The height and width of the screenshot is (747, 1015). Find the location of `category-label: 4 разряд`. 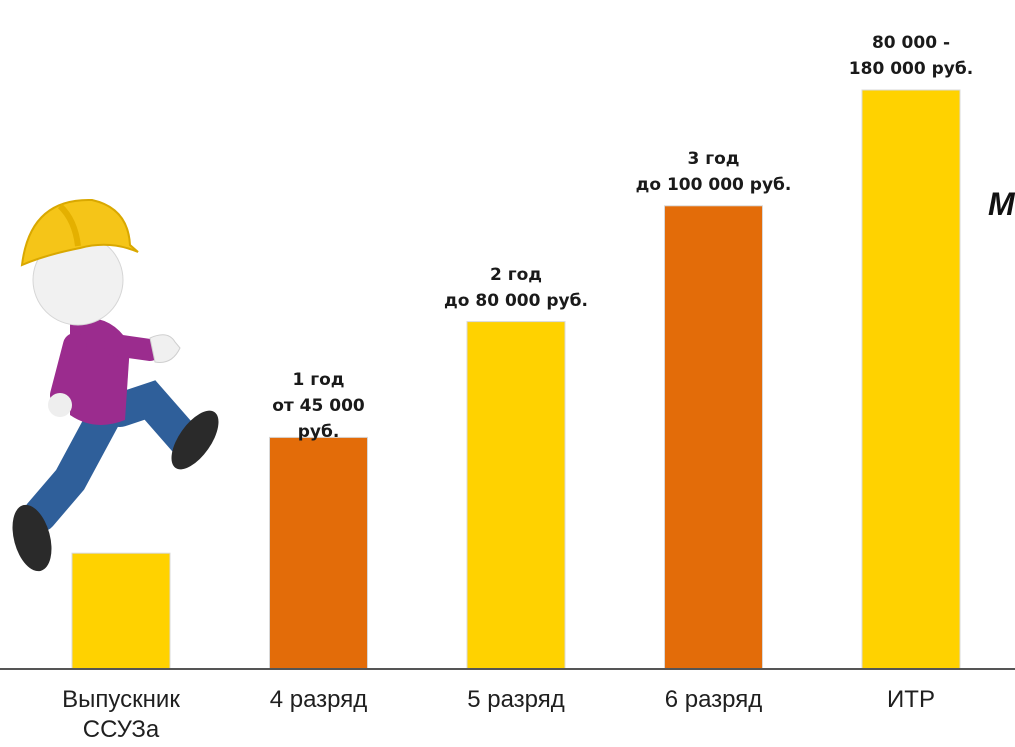

category-label: 4 разряд is located at coordinates (318, 699).